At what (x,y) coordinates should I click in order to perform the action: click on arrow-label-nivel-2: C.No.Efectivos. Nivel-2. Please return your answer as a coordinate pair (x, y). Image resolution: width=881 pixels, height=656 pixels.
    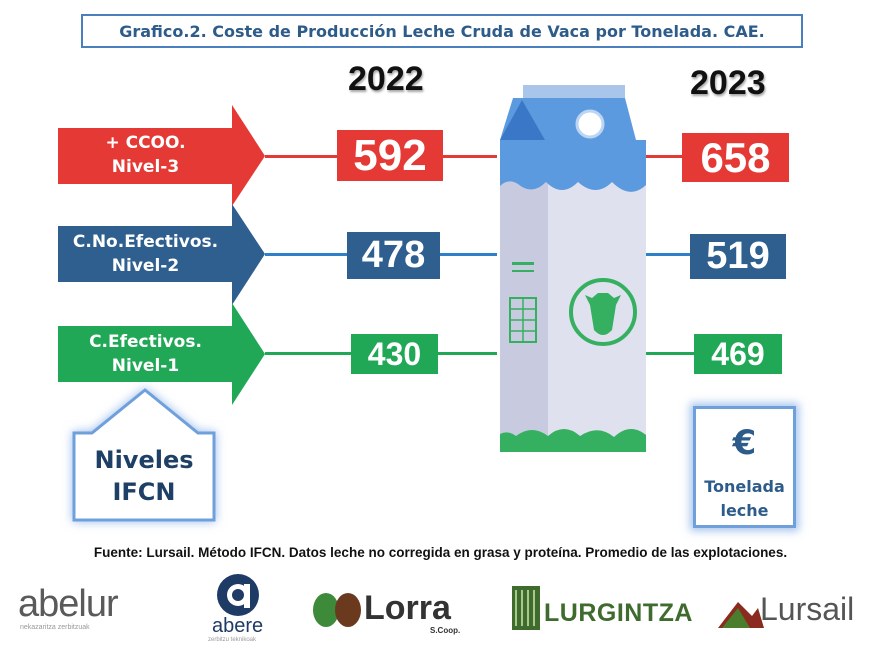
    Looking at the image, I should click on (145, 254).